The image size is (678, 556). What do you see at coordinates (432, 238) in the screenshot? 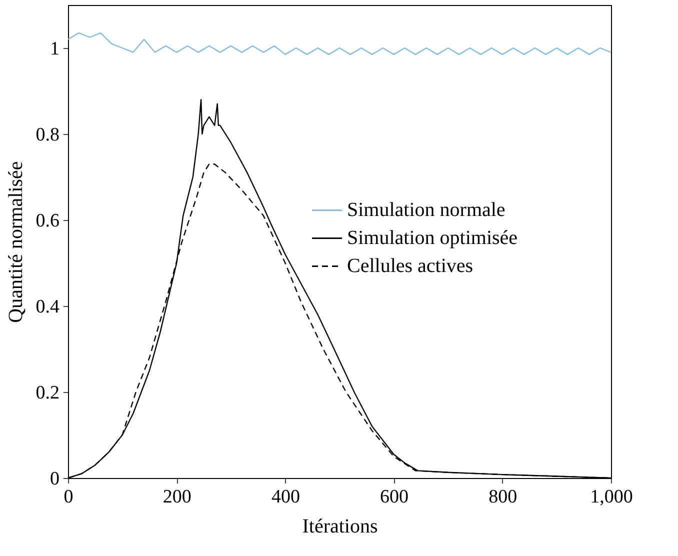
I see `legend-label: Simulation optimisée` at bounding box center [432, 238].